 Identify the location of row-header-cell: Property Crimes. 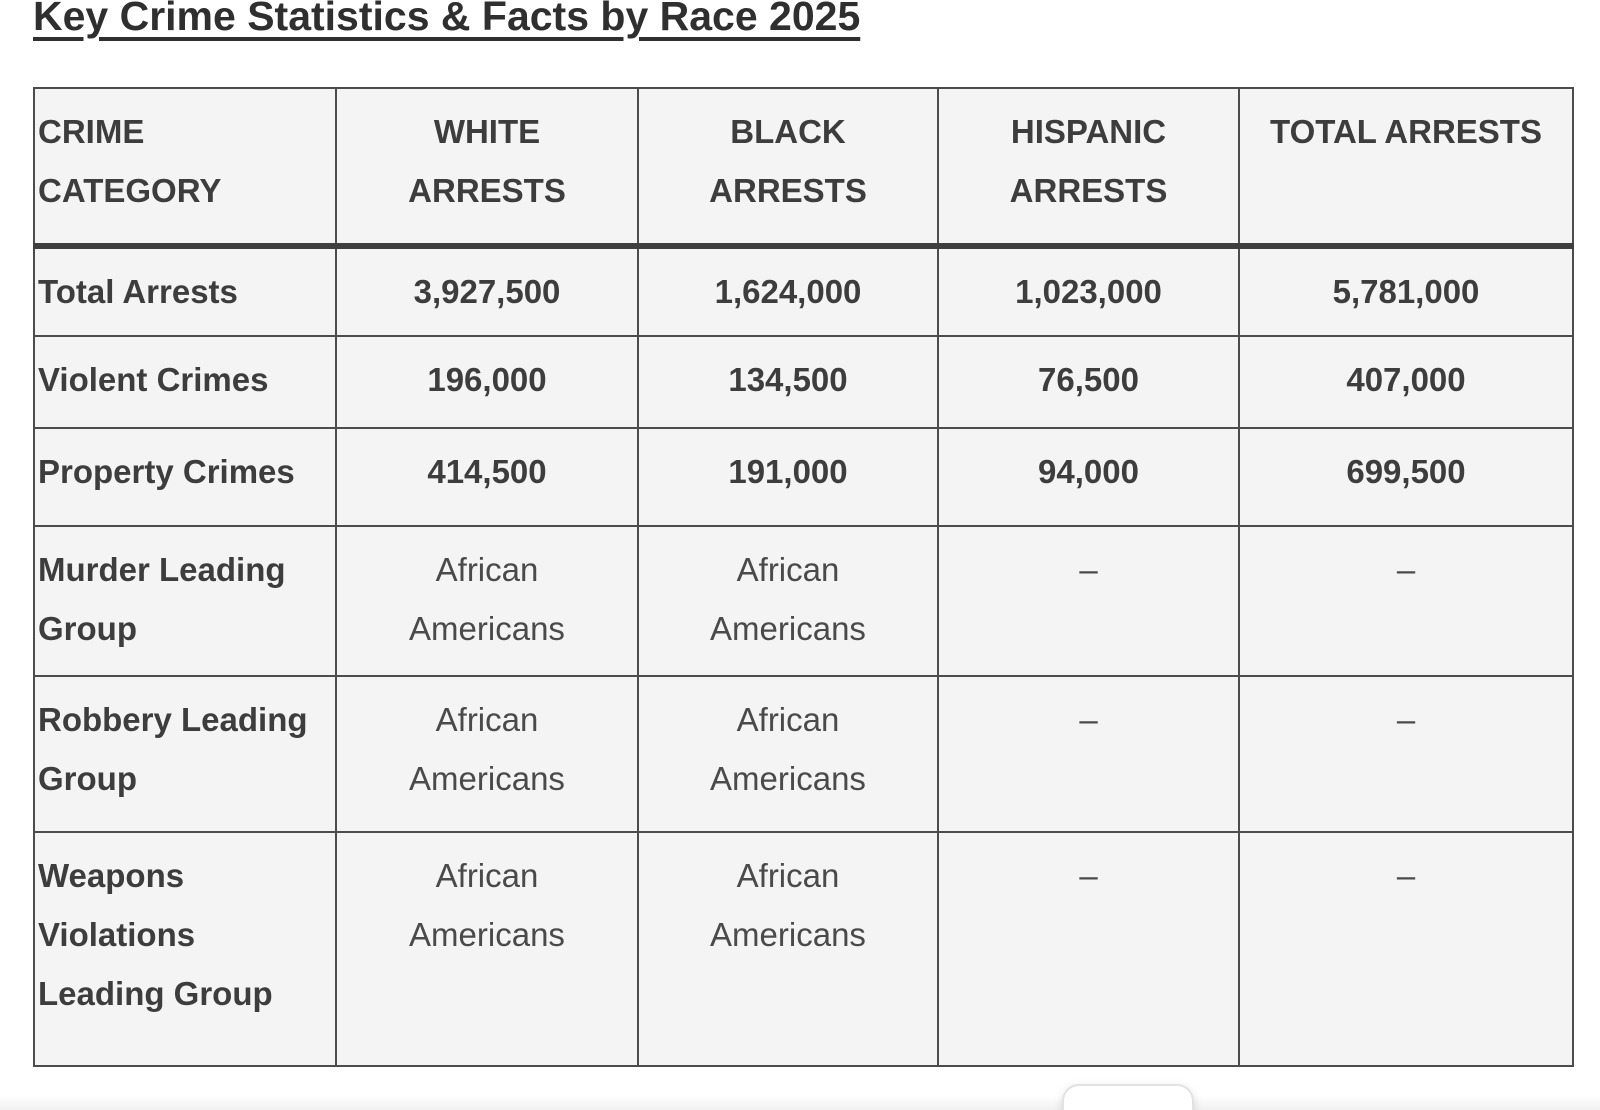
(185, 477).